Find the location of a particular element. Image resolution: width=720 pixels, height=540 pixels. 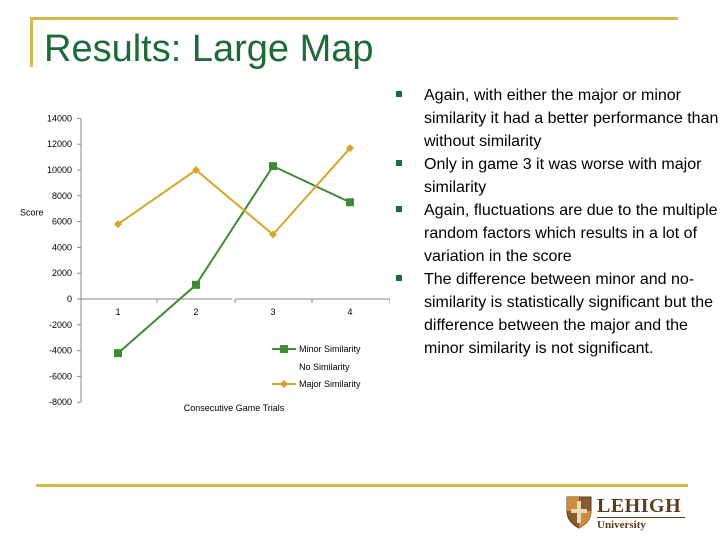

x-tick-label: 1 is located at coordinates (117, 312).